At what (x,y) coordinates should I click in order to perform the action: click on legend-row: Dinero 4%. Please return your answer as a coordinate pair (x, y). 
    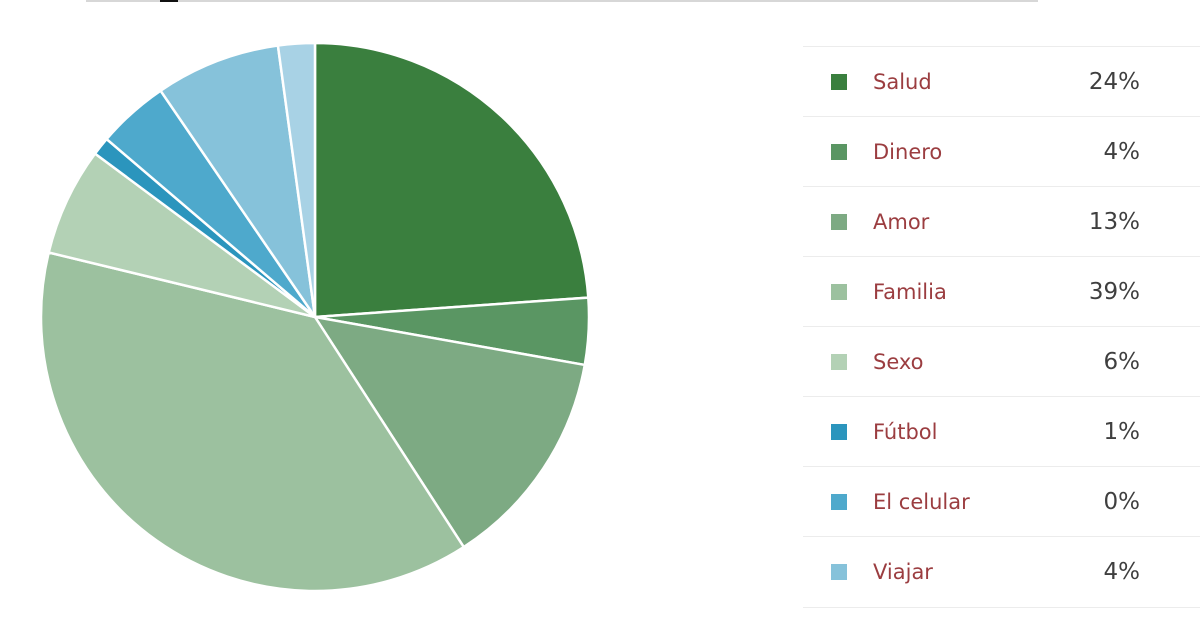
    Looking at the image, I should click on (1001, 151).